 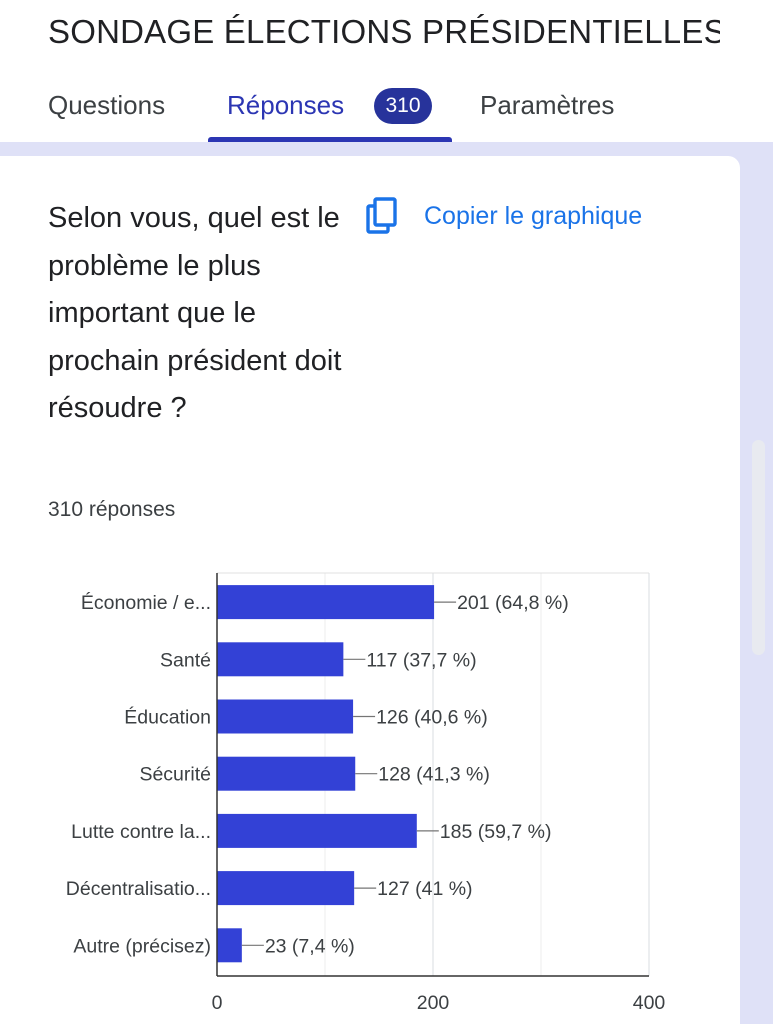 I want to click on category-label-6: Autre (précisez), so click(x=142, y=946).